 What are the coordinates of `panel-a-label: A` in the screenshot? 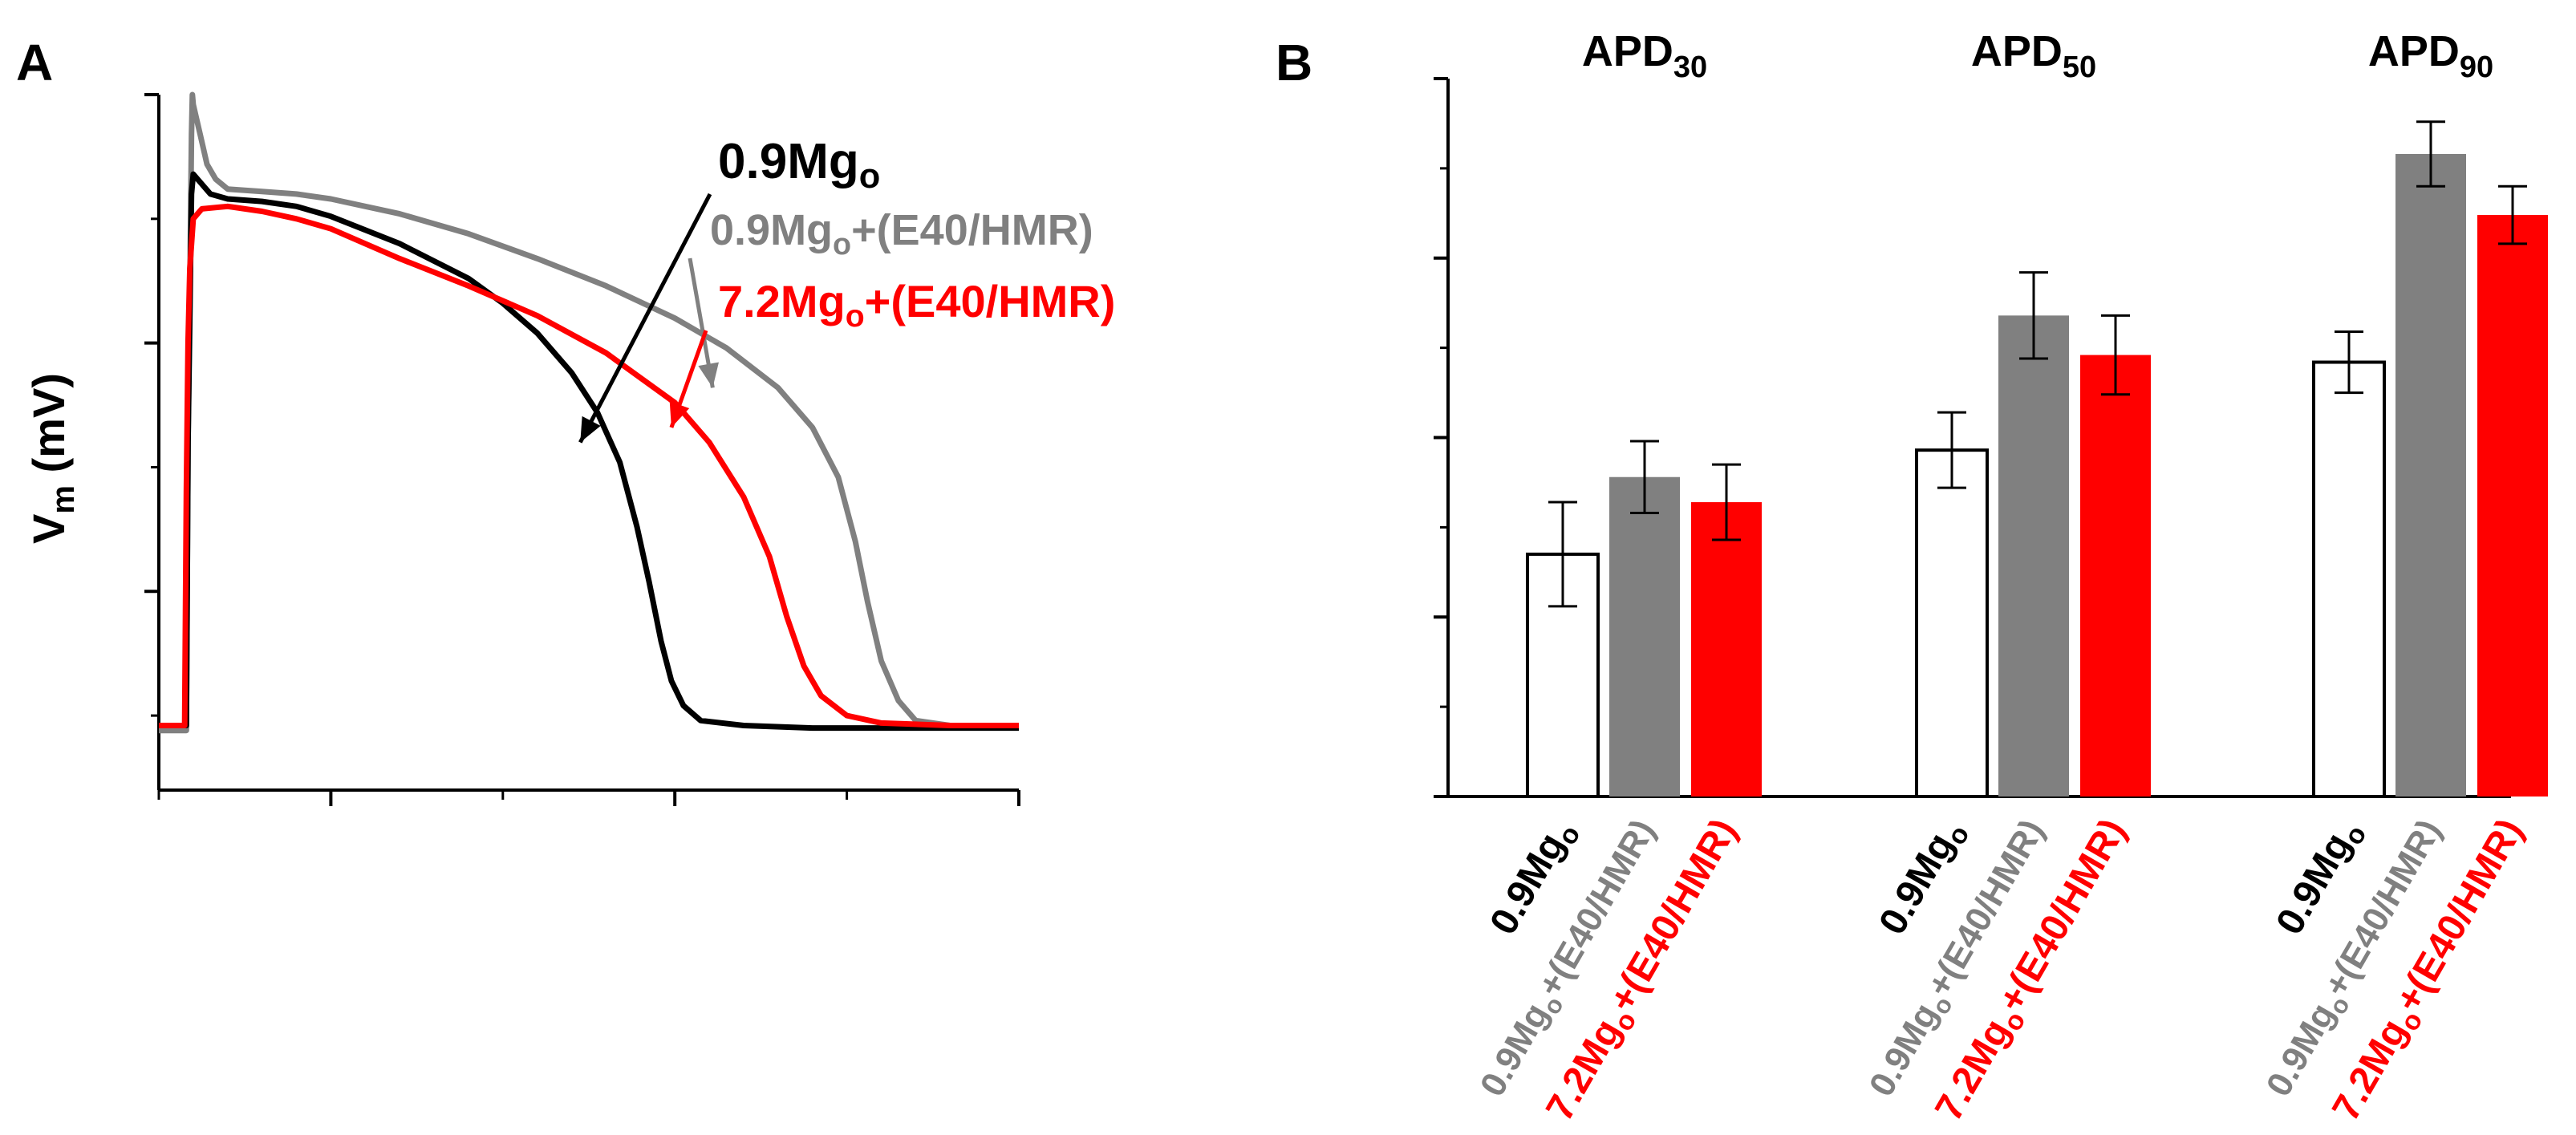 It's located at (34, 62).